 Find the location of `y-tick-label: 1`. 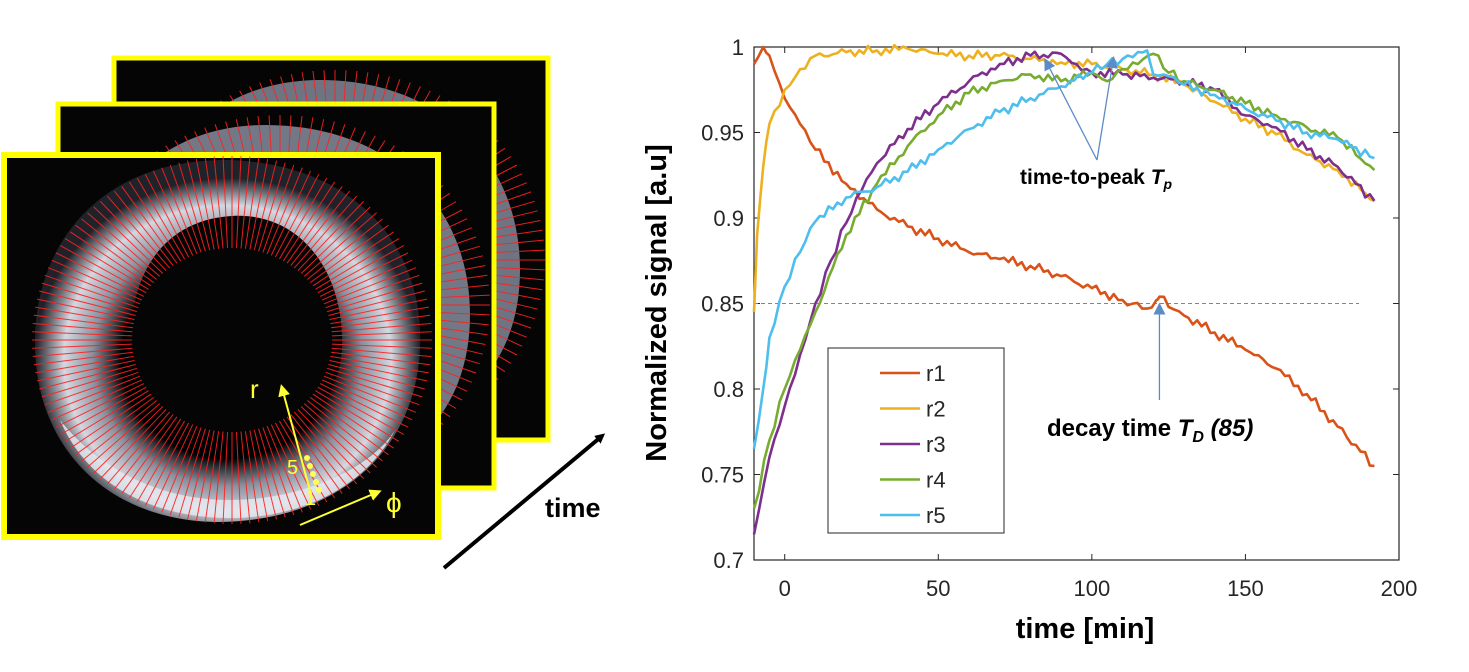

y-tick-label: 1 is located at coordinates (738, 47).